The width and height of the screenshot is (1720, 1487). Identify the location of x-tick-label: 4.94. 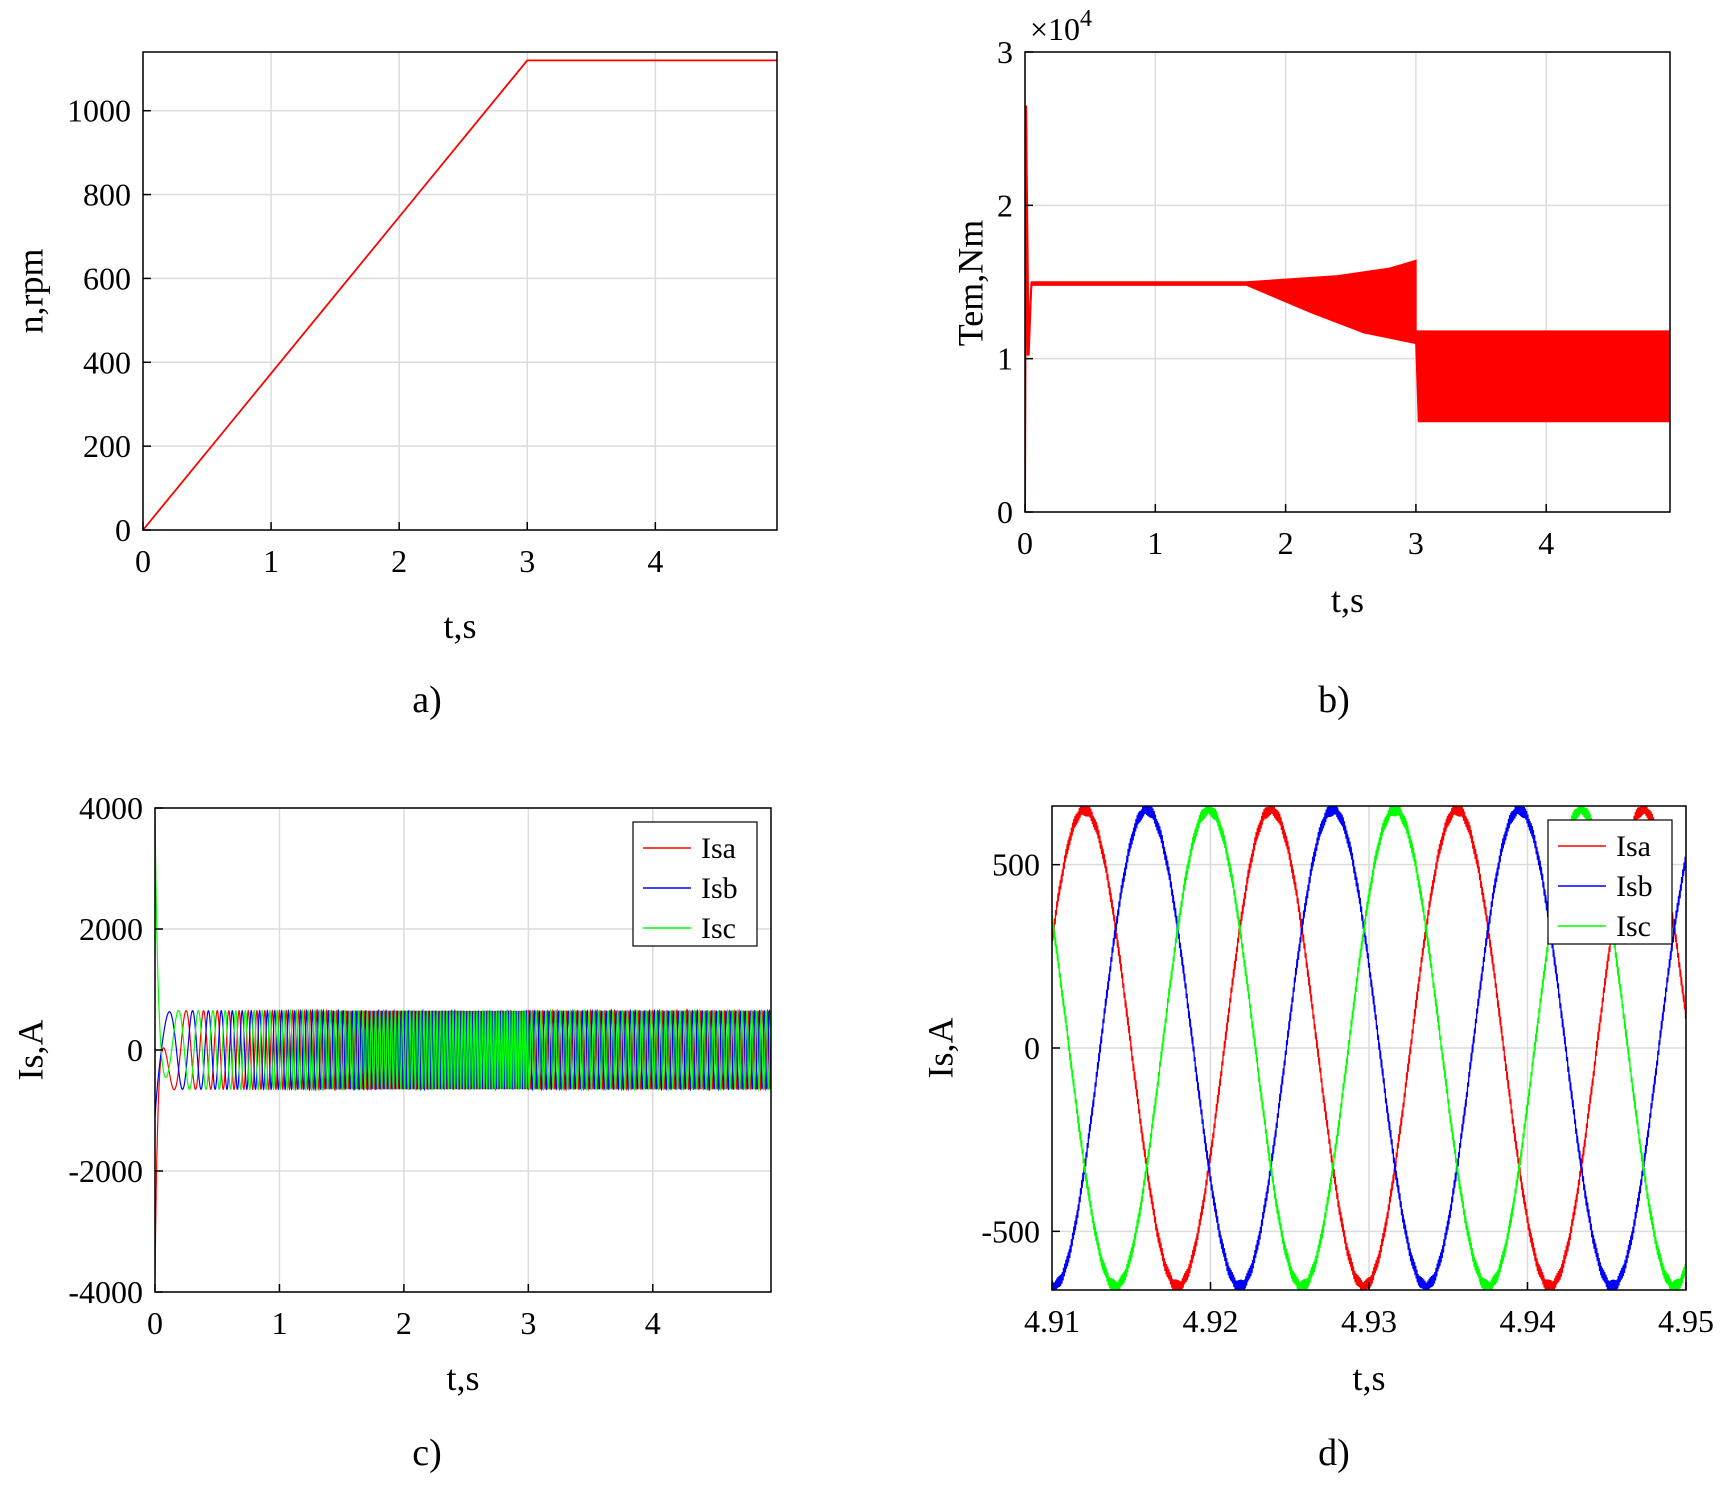
(1528, 1321).